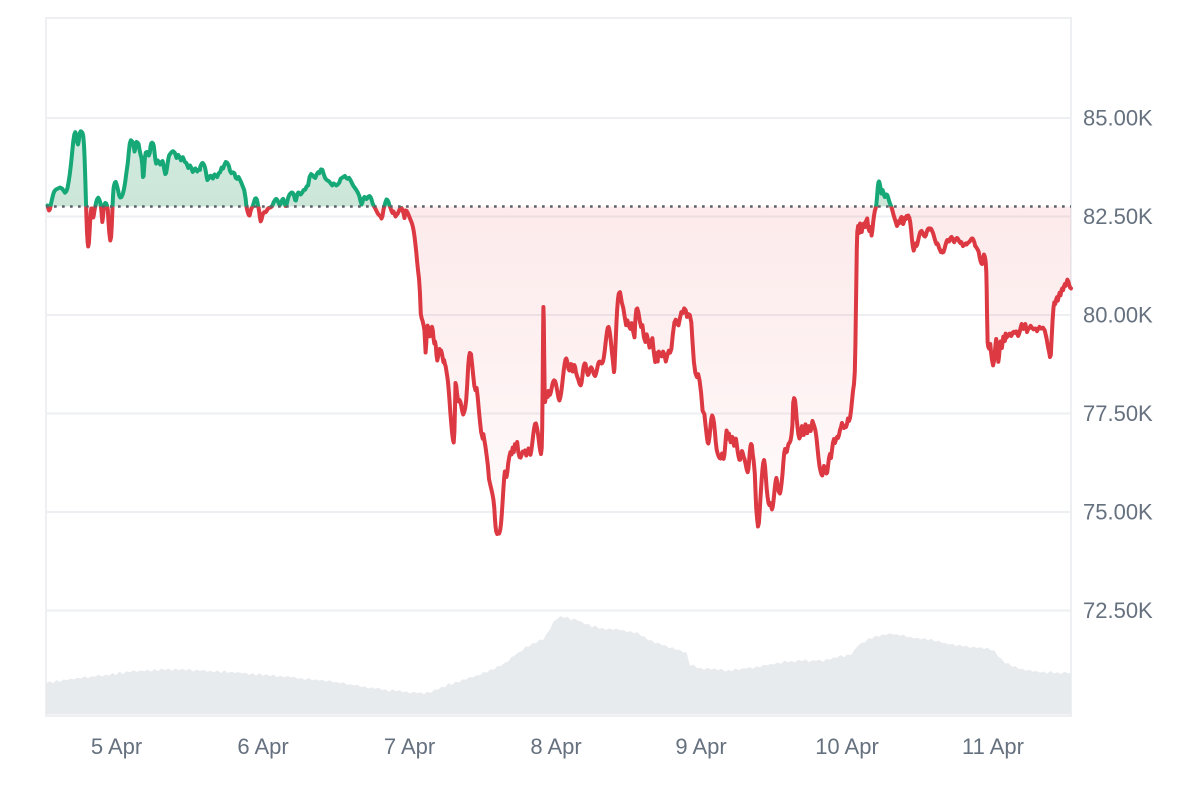 This screenshot has height=800, width=1200. Describe the element at coordinates (409, 746) in the screenshot. I see `svg-text: 7 Apr` at that location.